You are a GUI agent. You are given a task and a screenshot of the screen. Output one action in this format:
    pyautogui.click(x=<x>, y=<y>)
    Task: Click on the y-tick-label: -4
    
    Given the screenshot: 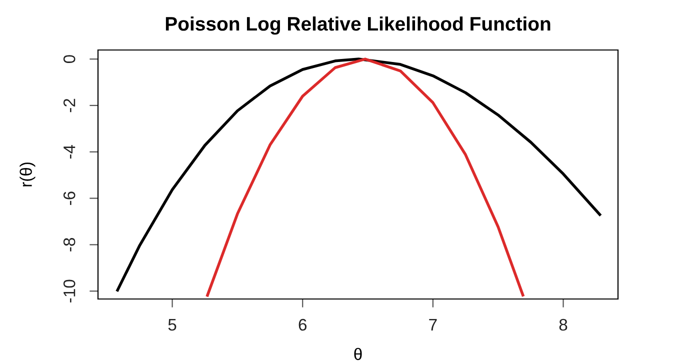 What is the action you would take?
    pyautogui.click(x=70, y=151)
    